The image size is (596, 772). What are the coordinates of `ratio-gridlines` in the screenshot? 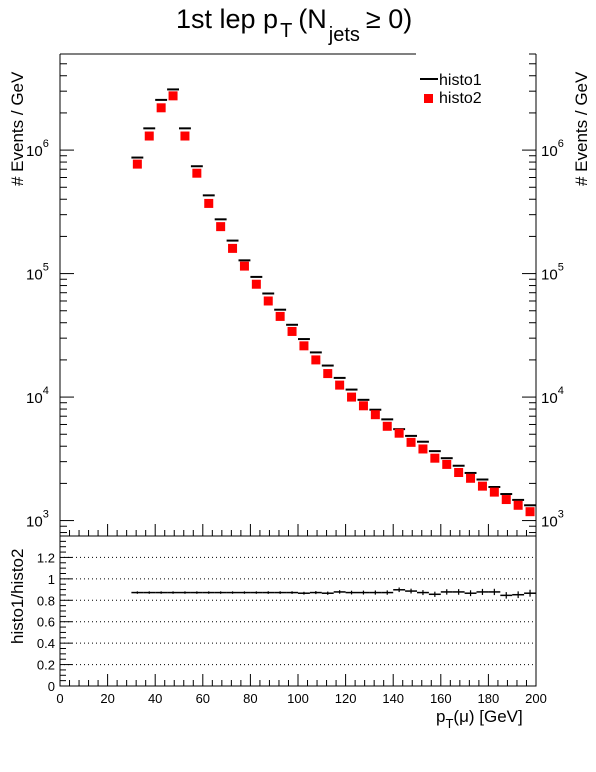 It's located at (298, 611).